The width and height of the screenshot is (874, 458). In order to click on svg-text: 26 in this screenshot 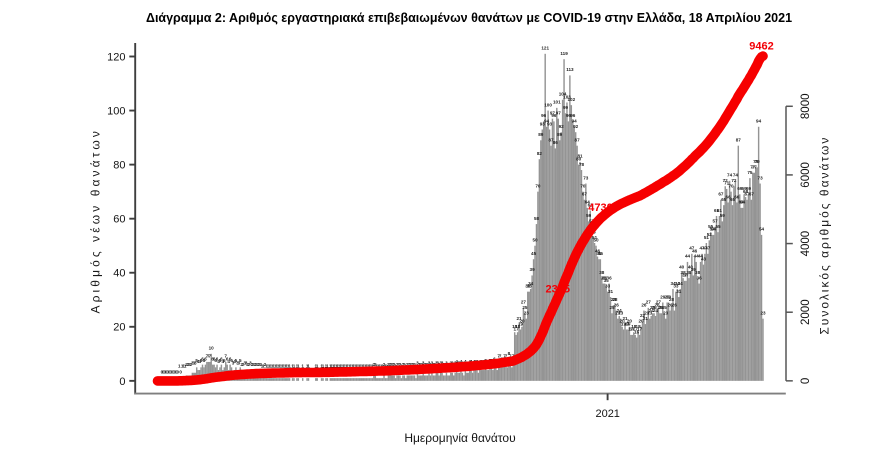, I will do `click(675, 304)`.